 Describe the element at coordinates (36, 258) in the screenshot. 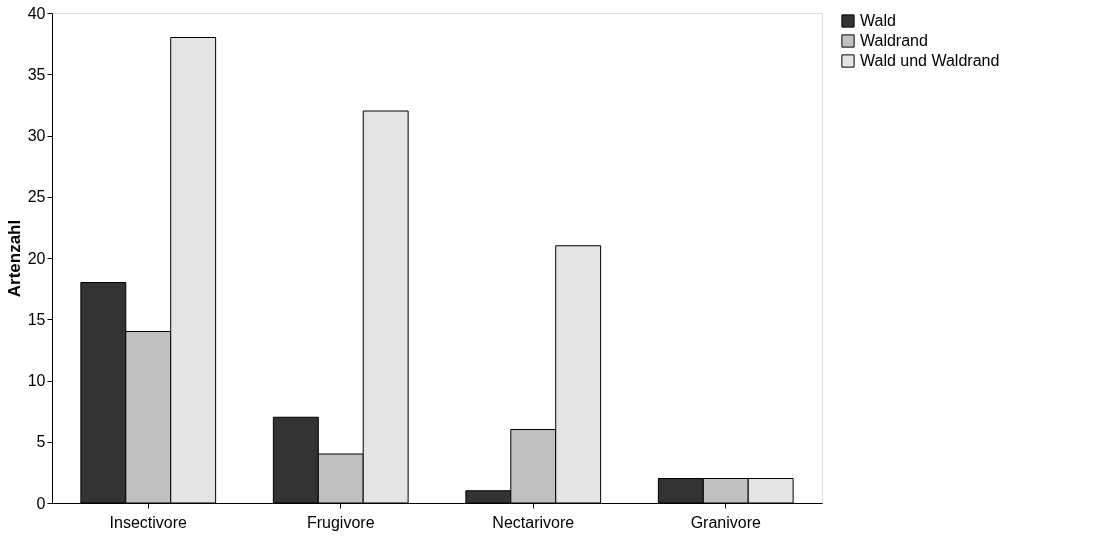

I see `y-tick-label: 20` at that location.